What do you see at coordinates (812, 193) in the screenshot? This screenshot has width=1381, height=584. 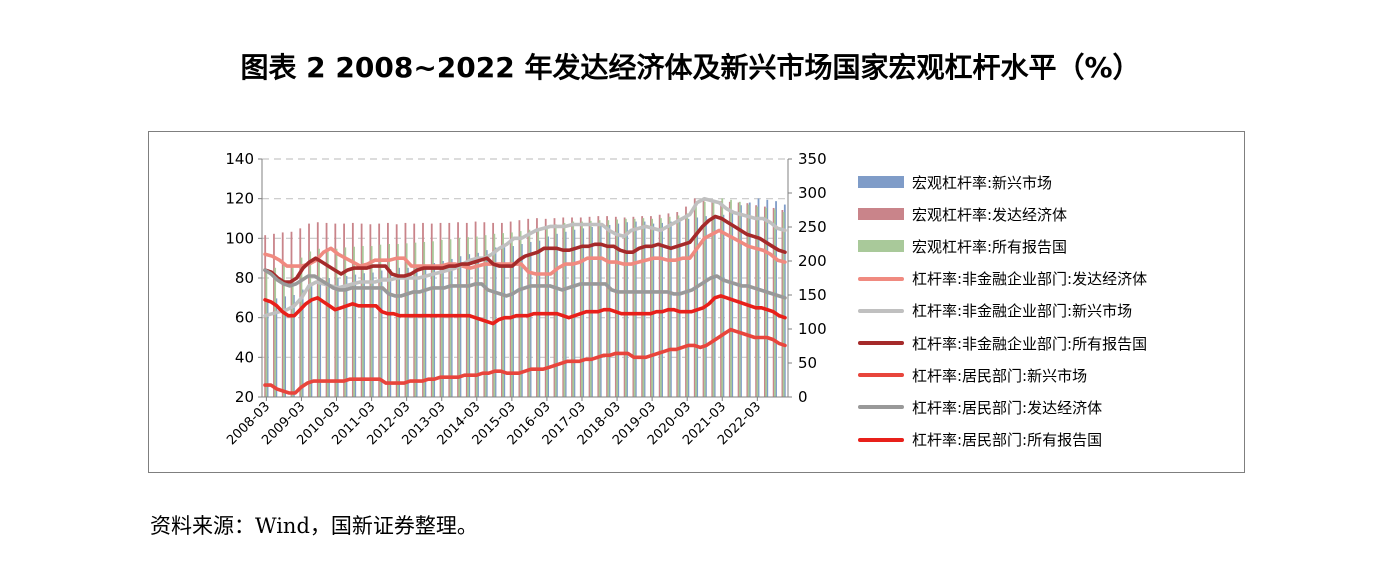 I see `right-tick-label: 300` at bounding box center [812, 193].